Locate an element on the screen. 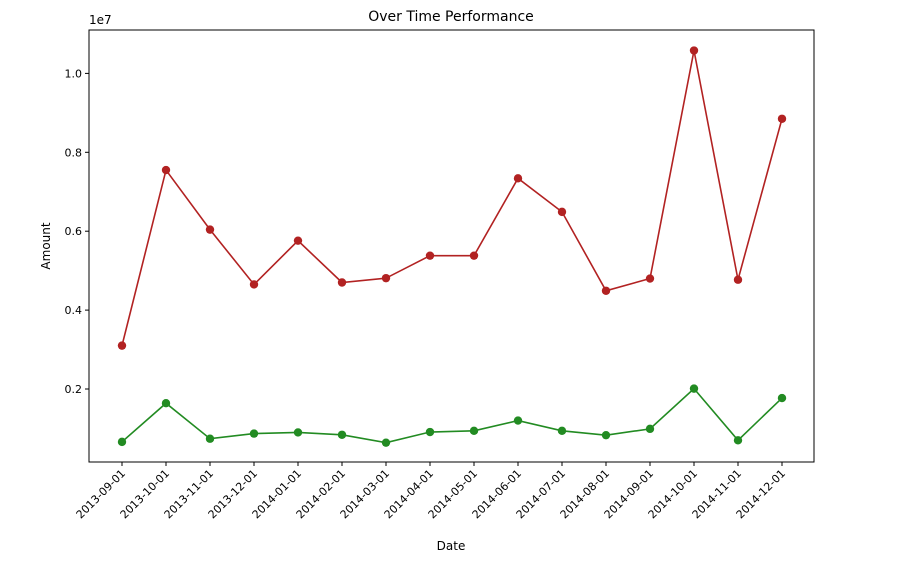 This screenshot has width=906, height=564. y-tick-label: 0.2 is located at coordinates (74, 389).